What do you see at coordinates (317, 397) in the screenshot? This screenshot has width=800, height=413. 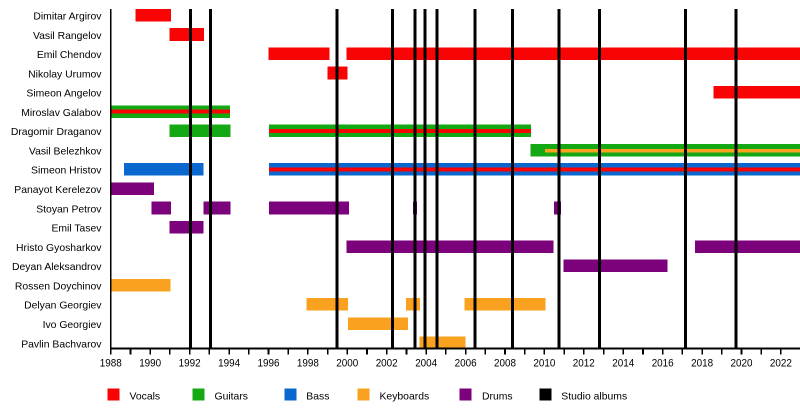 I see `svg-text: Bass` at bounding box center [317, 397].